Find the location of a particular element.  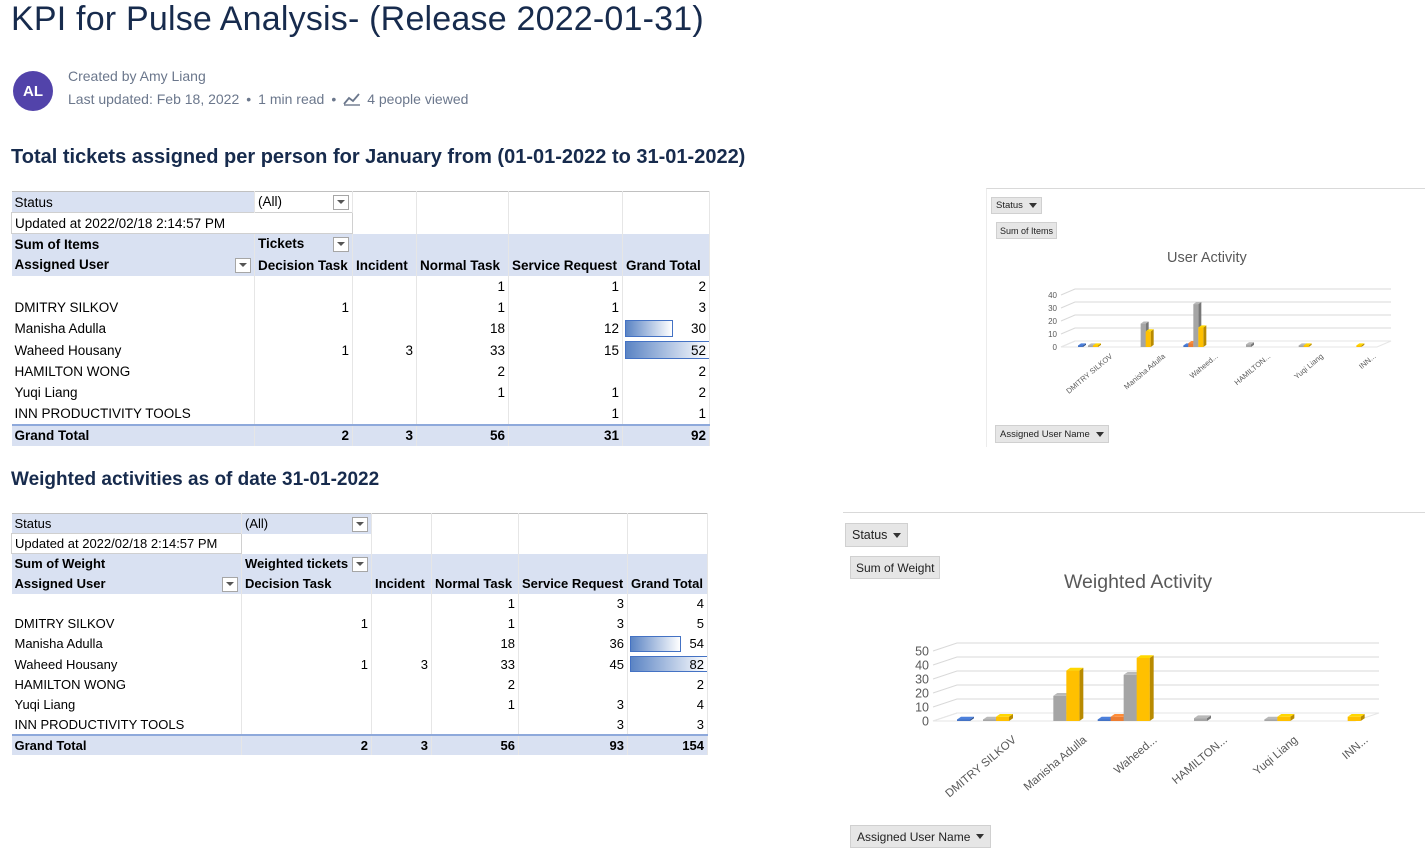

table-row: Manisha Adulla 18 12 30 is located at coordinates (360, 329).